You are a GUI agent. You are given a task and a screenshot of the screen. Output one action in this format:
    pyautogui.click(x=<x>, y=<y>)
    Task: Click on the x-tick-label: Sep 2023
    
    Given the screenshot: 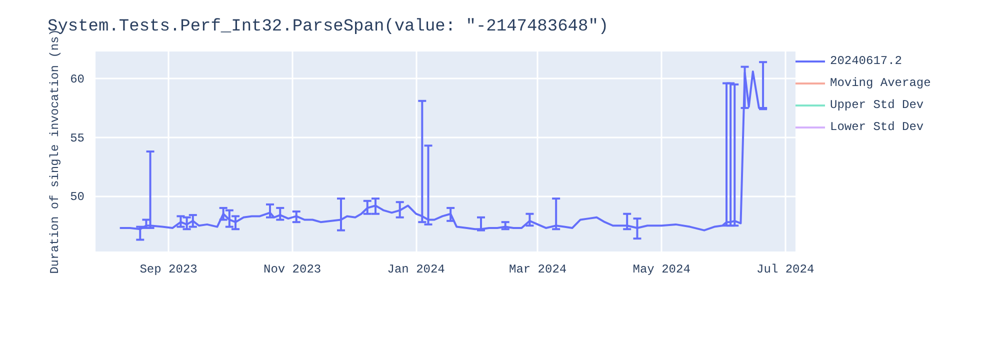 What is the action you would take?
    pyautogui.click(x=169, y=269)
    